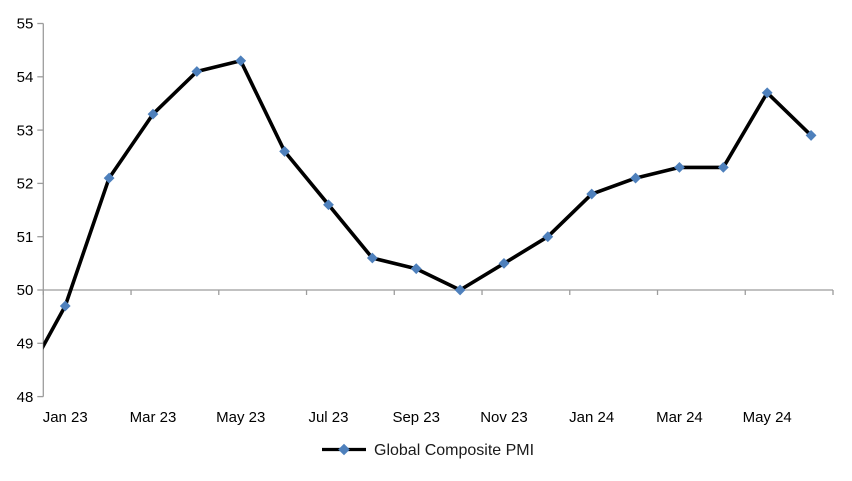 This screenshot has width=852, height=481. I want to click on x-axis-tick-label: May 23, so click(240, 417).